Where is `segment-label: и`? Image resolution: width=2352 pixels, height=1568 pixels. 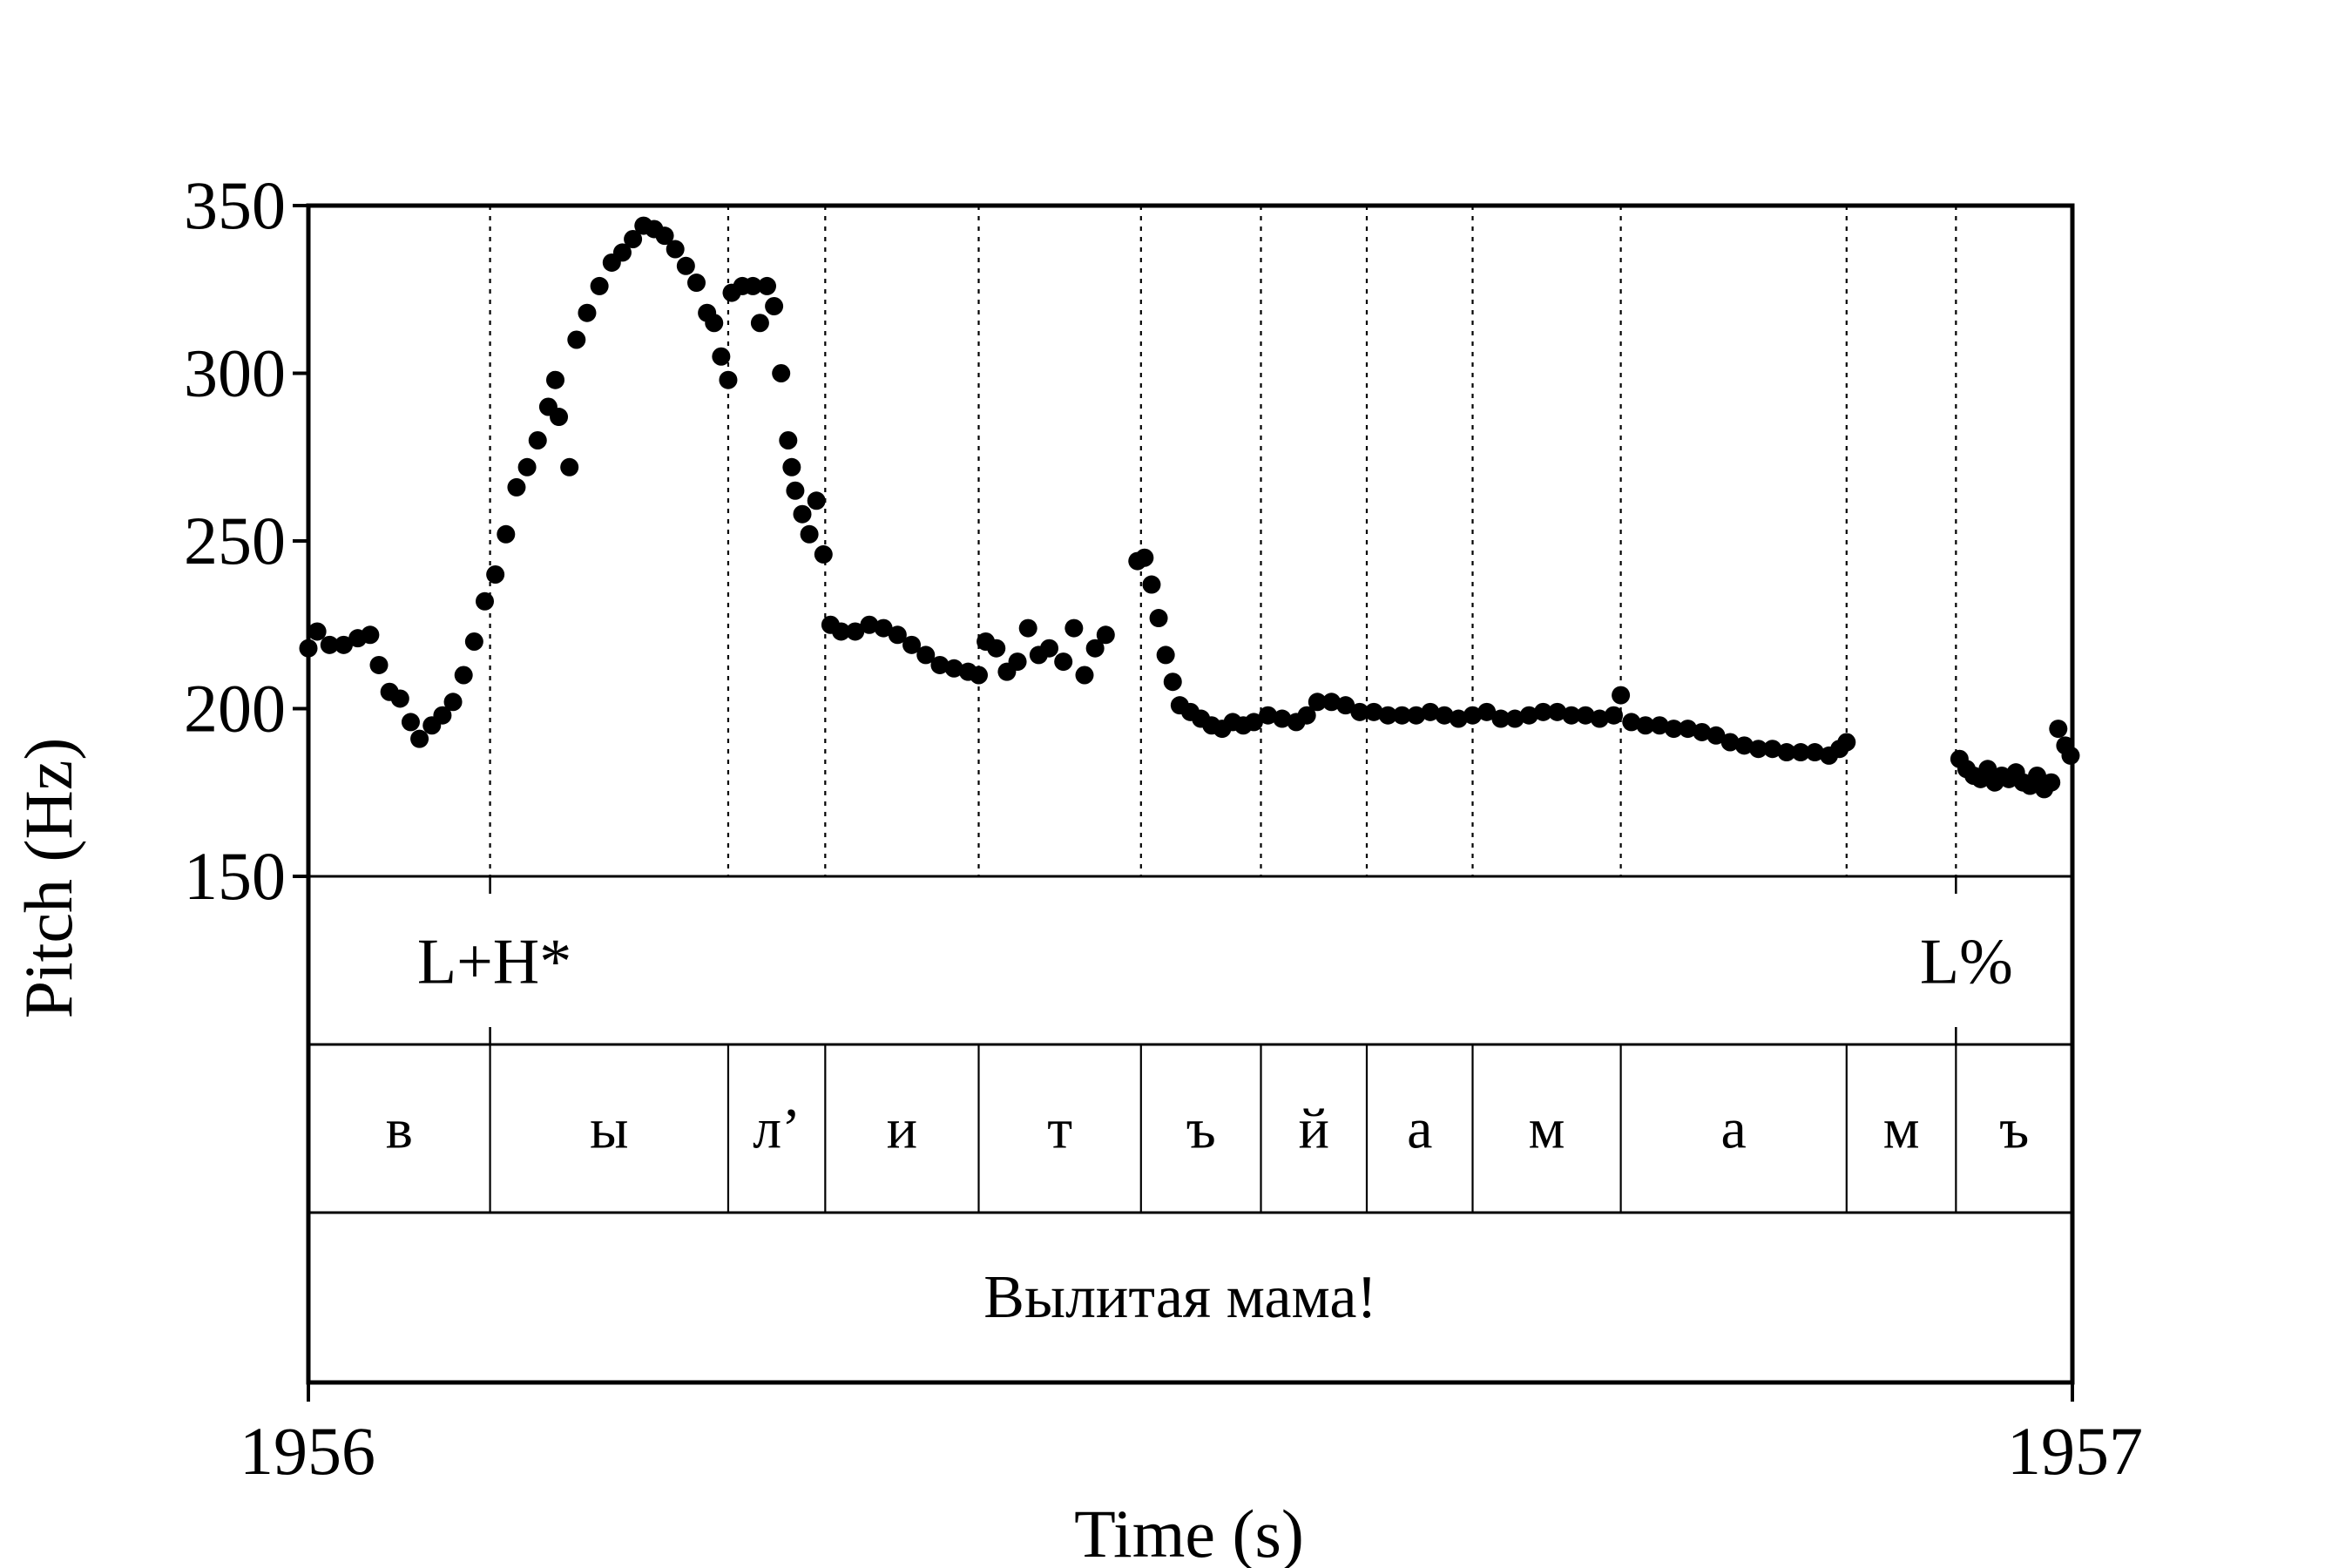 segment-label: и is located at coordinates (902, 1129).